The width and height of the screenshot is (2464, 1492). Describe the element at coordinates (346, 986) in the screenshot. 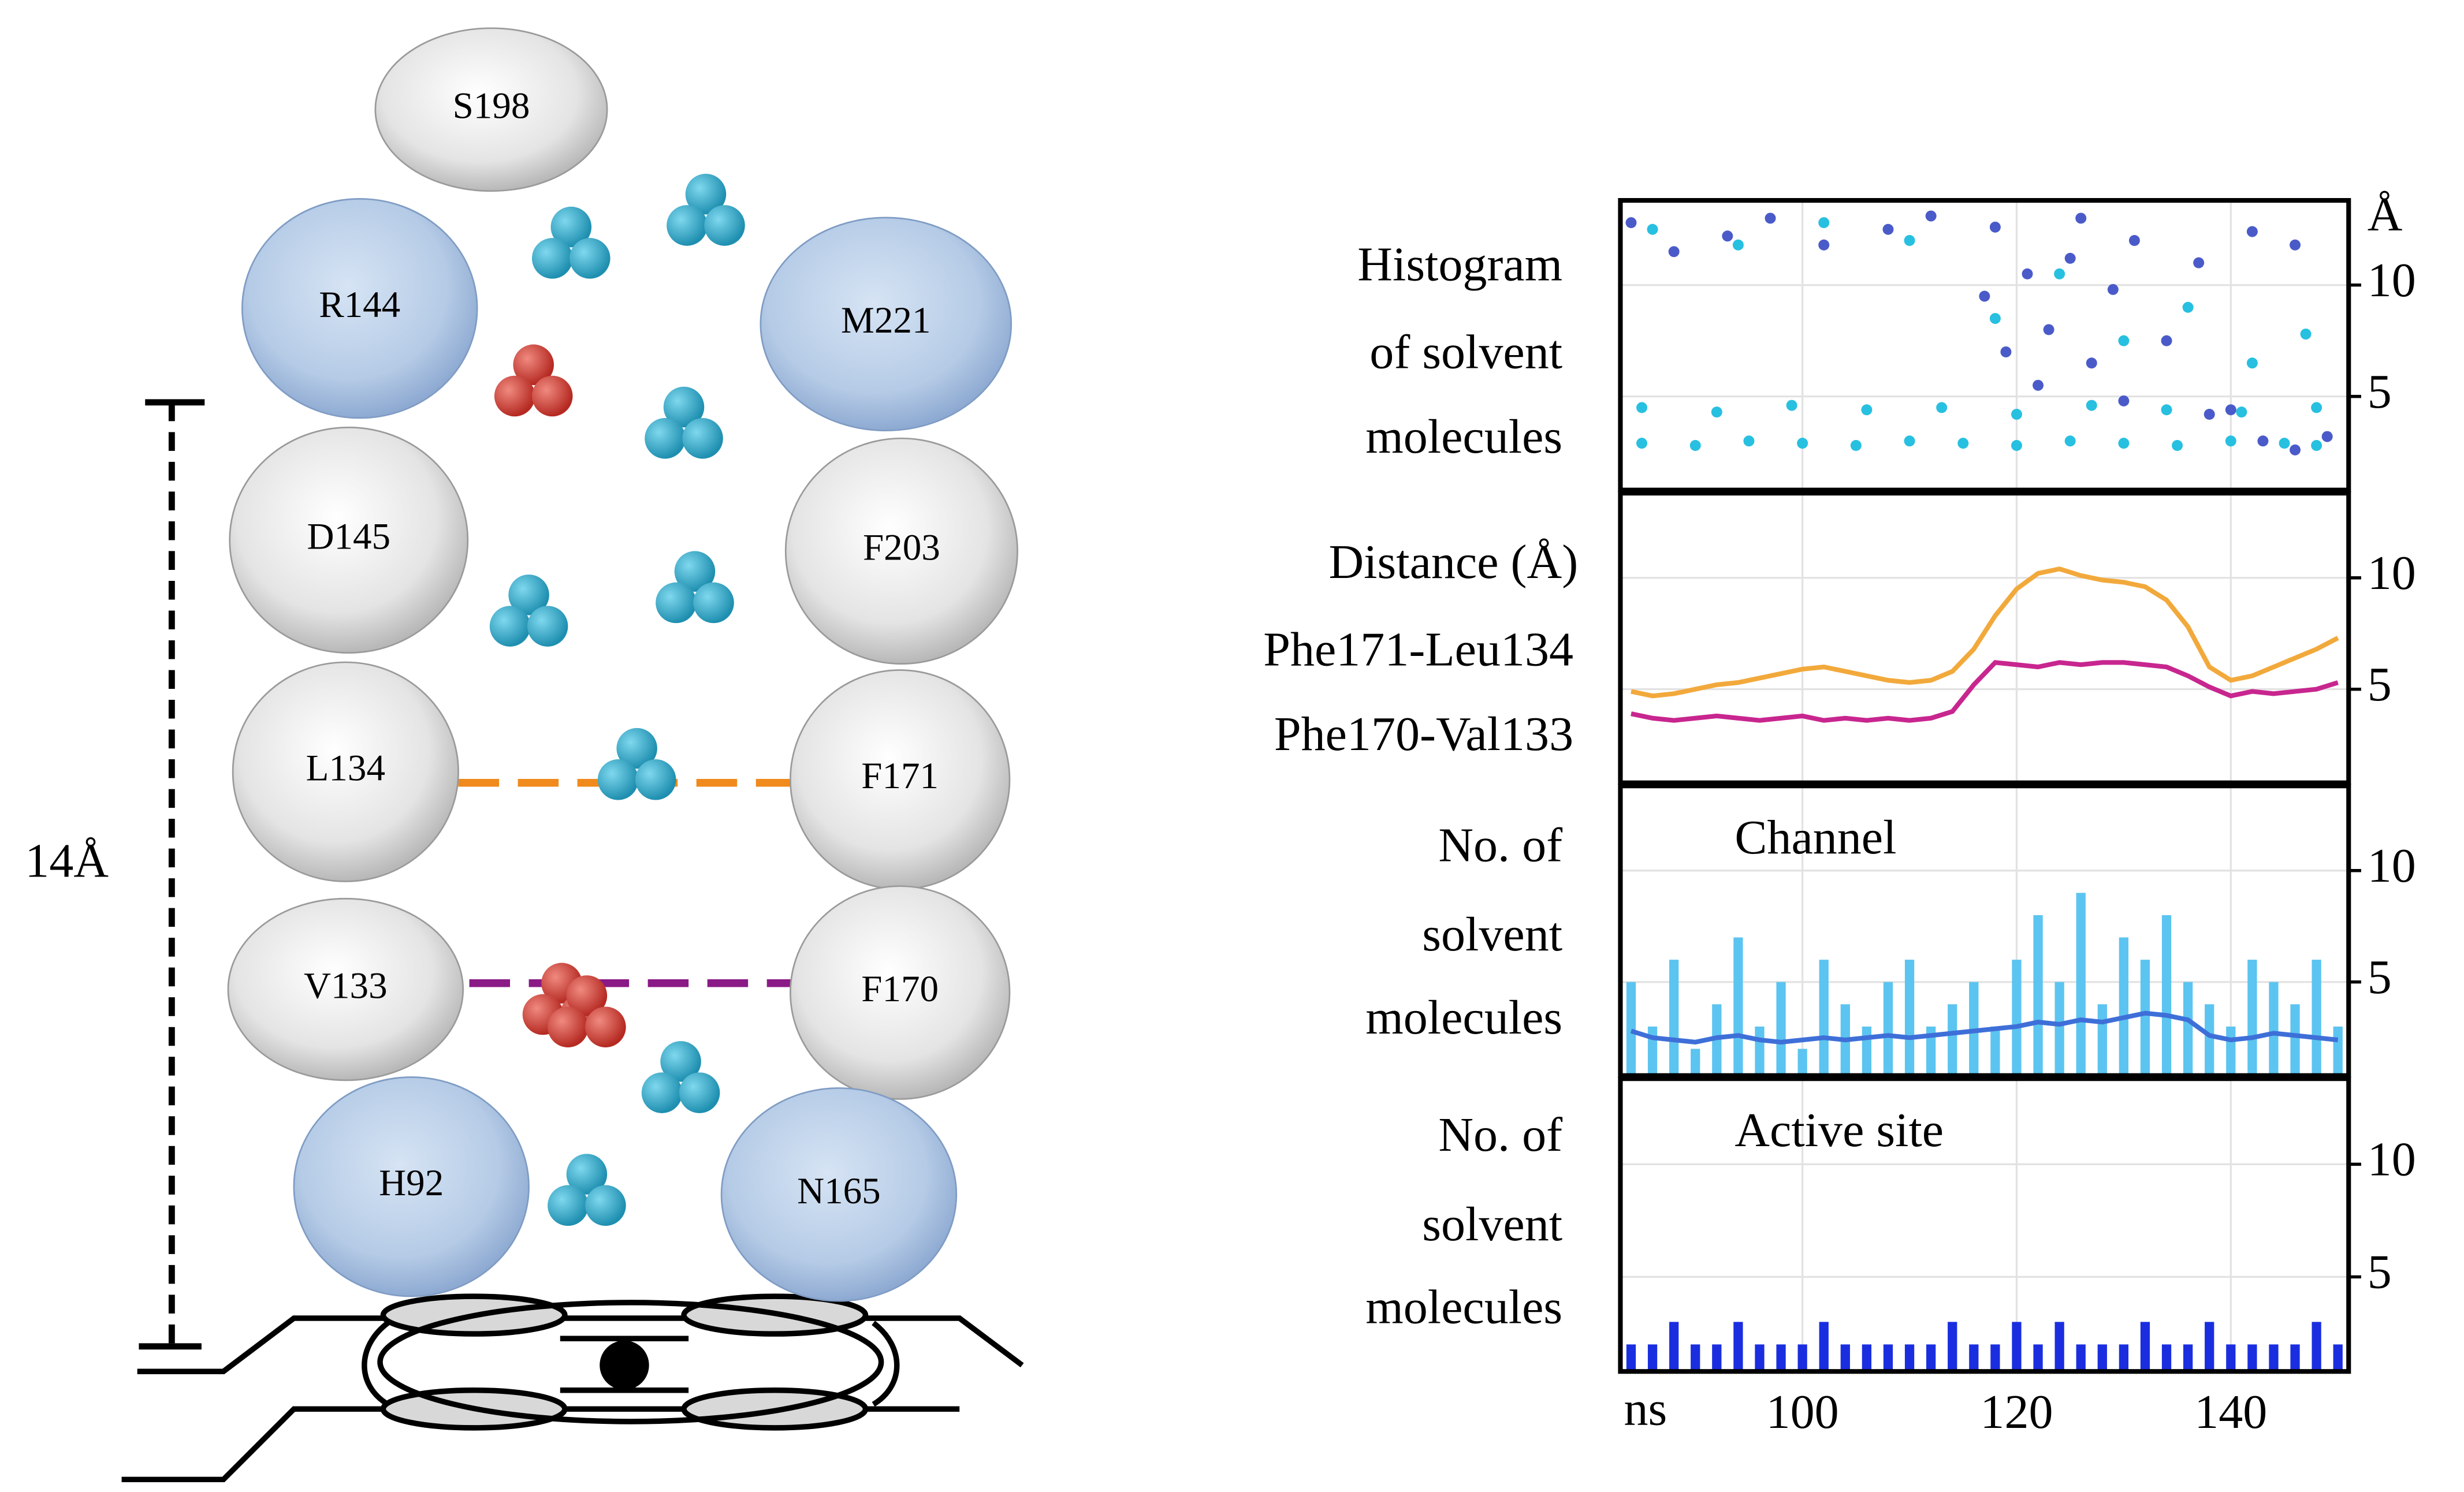

I see `residue-label: V133` at that location.